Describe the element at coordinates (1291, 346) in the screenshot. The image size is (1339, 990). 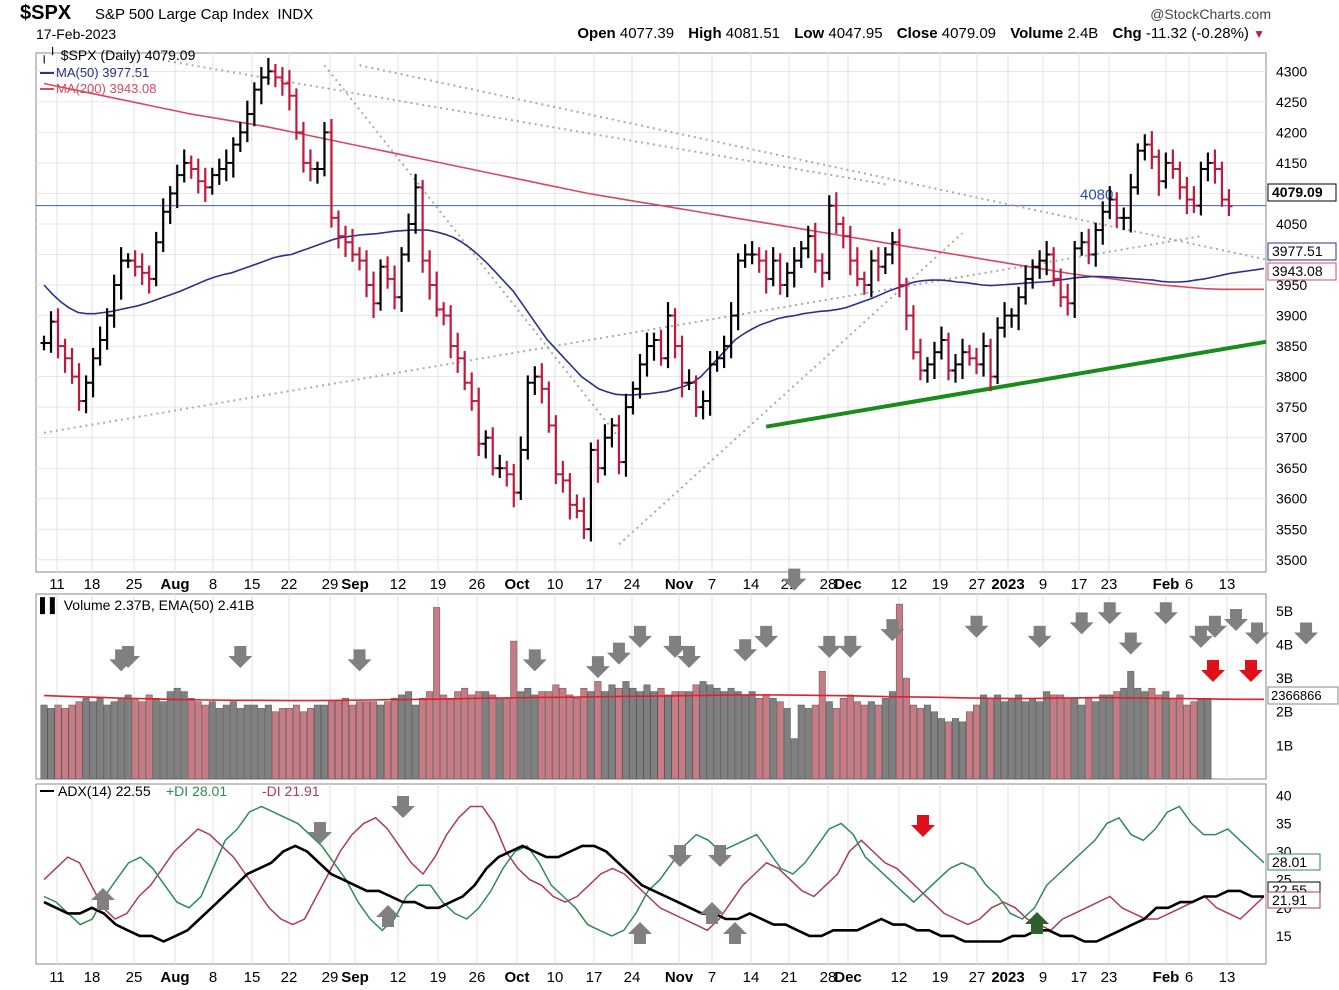
I see `y-tick-label: 3850` at that location.